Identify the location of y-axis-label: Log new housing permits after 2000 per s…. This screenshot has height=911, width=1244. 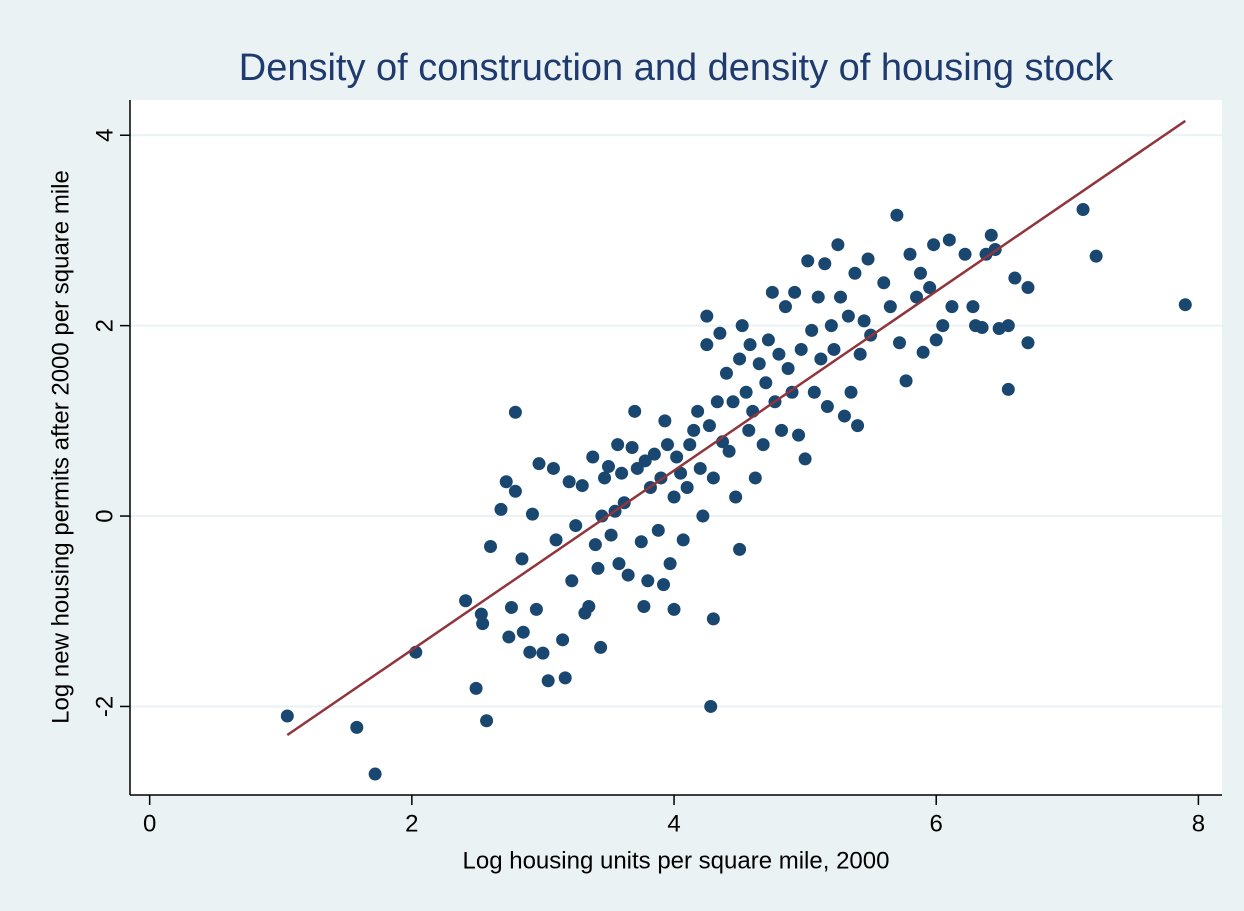
(60, 447).